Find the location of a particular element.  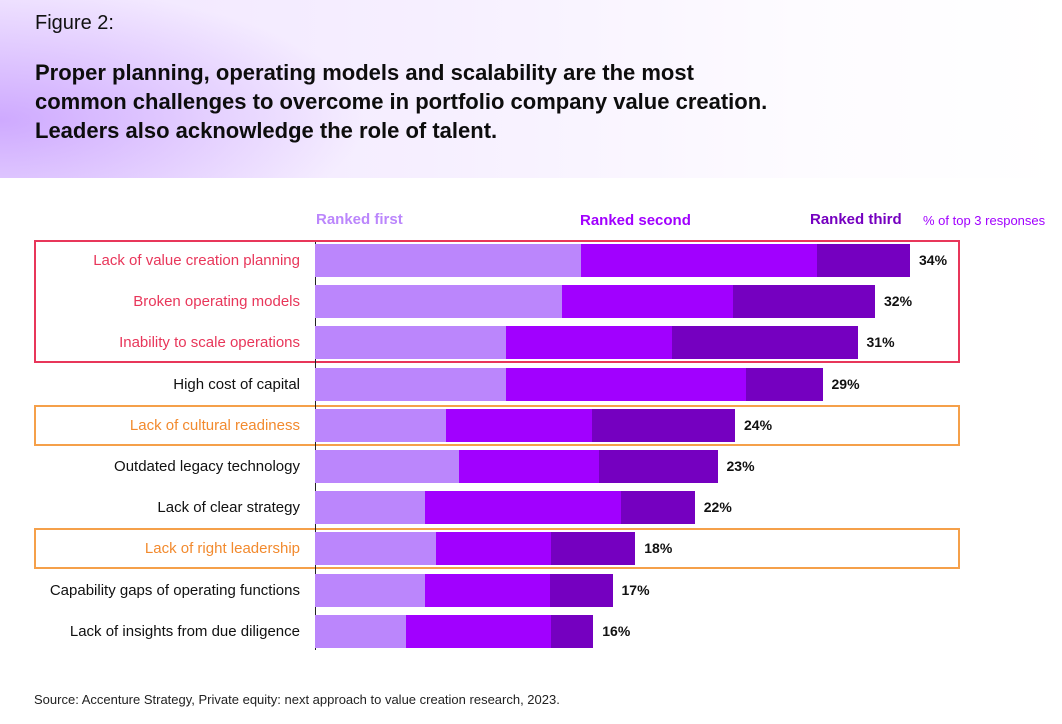

figure-label: Figure 2: is located at coordinates (74, 23).